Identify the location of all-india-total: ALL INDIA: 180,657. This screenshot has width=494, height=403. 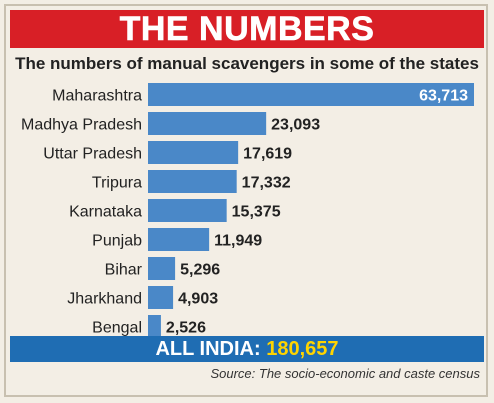
(247, 349).